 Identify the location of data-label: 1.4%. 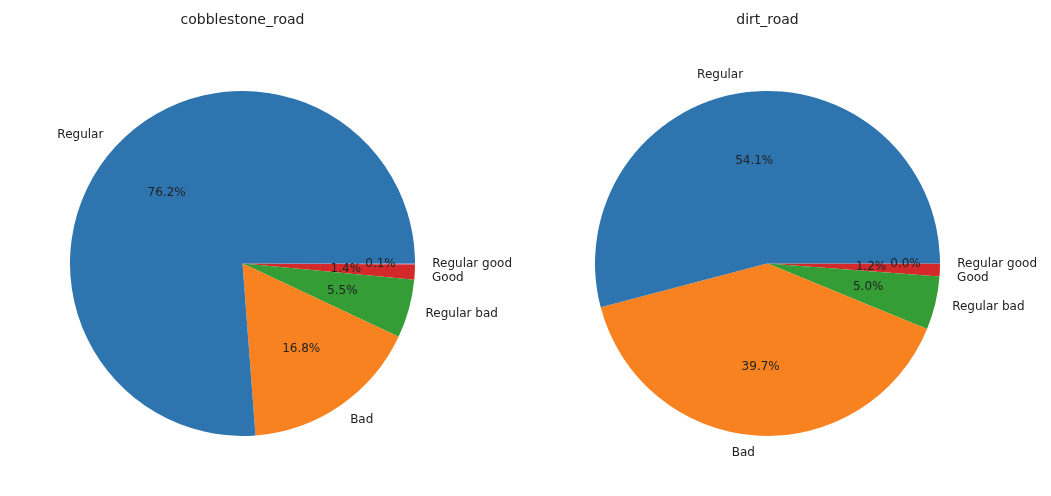
(346, 267).